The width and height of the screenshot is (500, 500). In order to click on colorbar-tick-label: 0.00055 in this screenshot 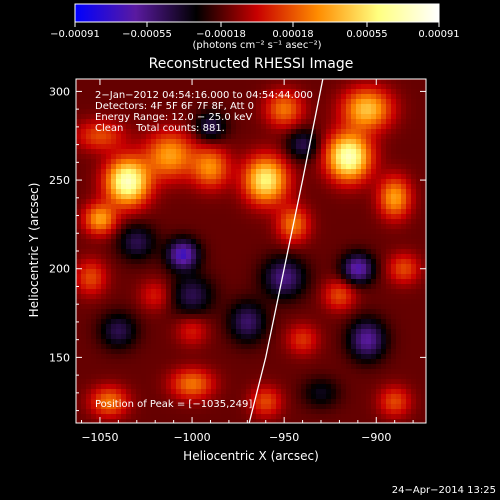, I will do `click(366, 34)`.